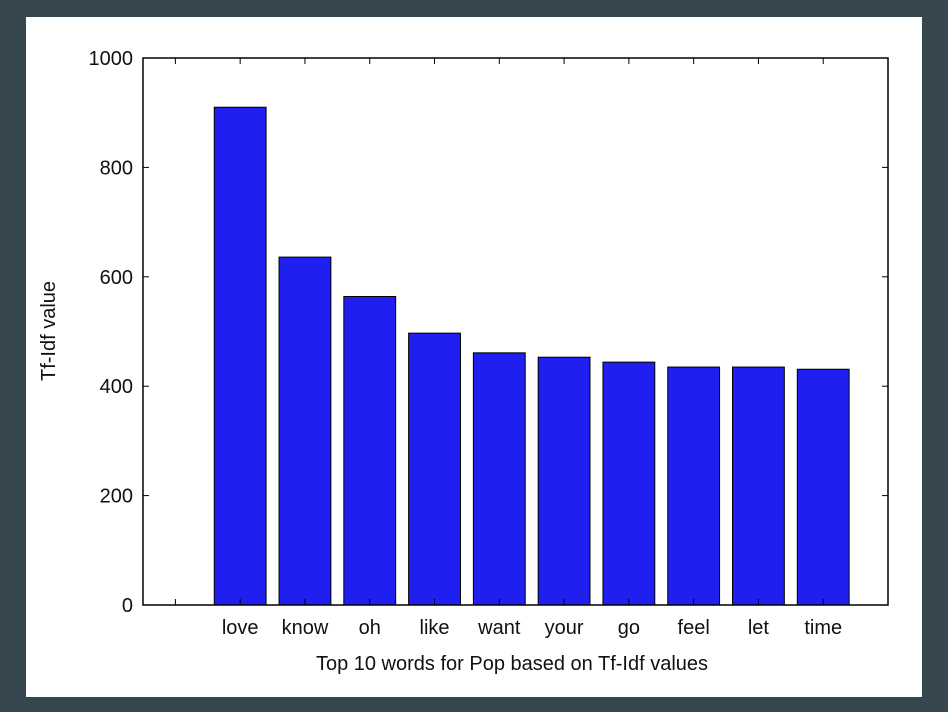  Describe the element at coordinates (305, 628) in the screenshot. I see `x-tick-label-know: know` at that location.